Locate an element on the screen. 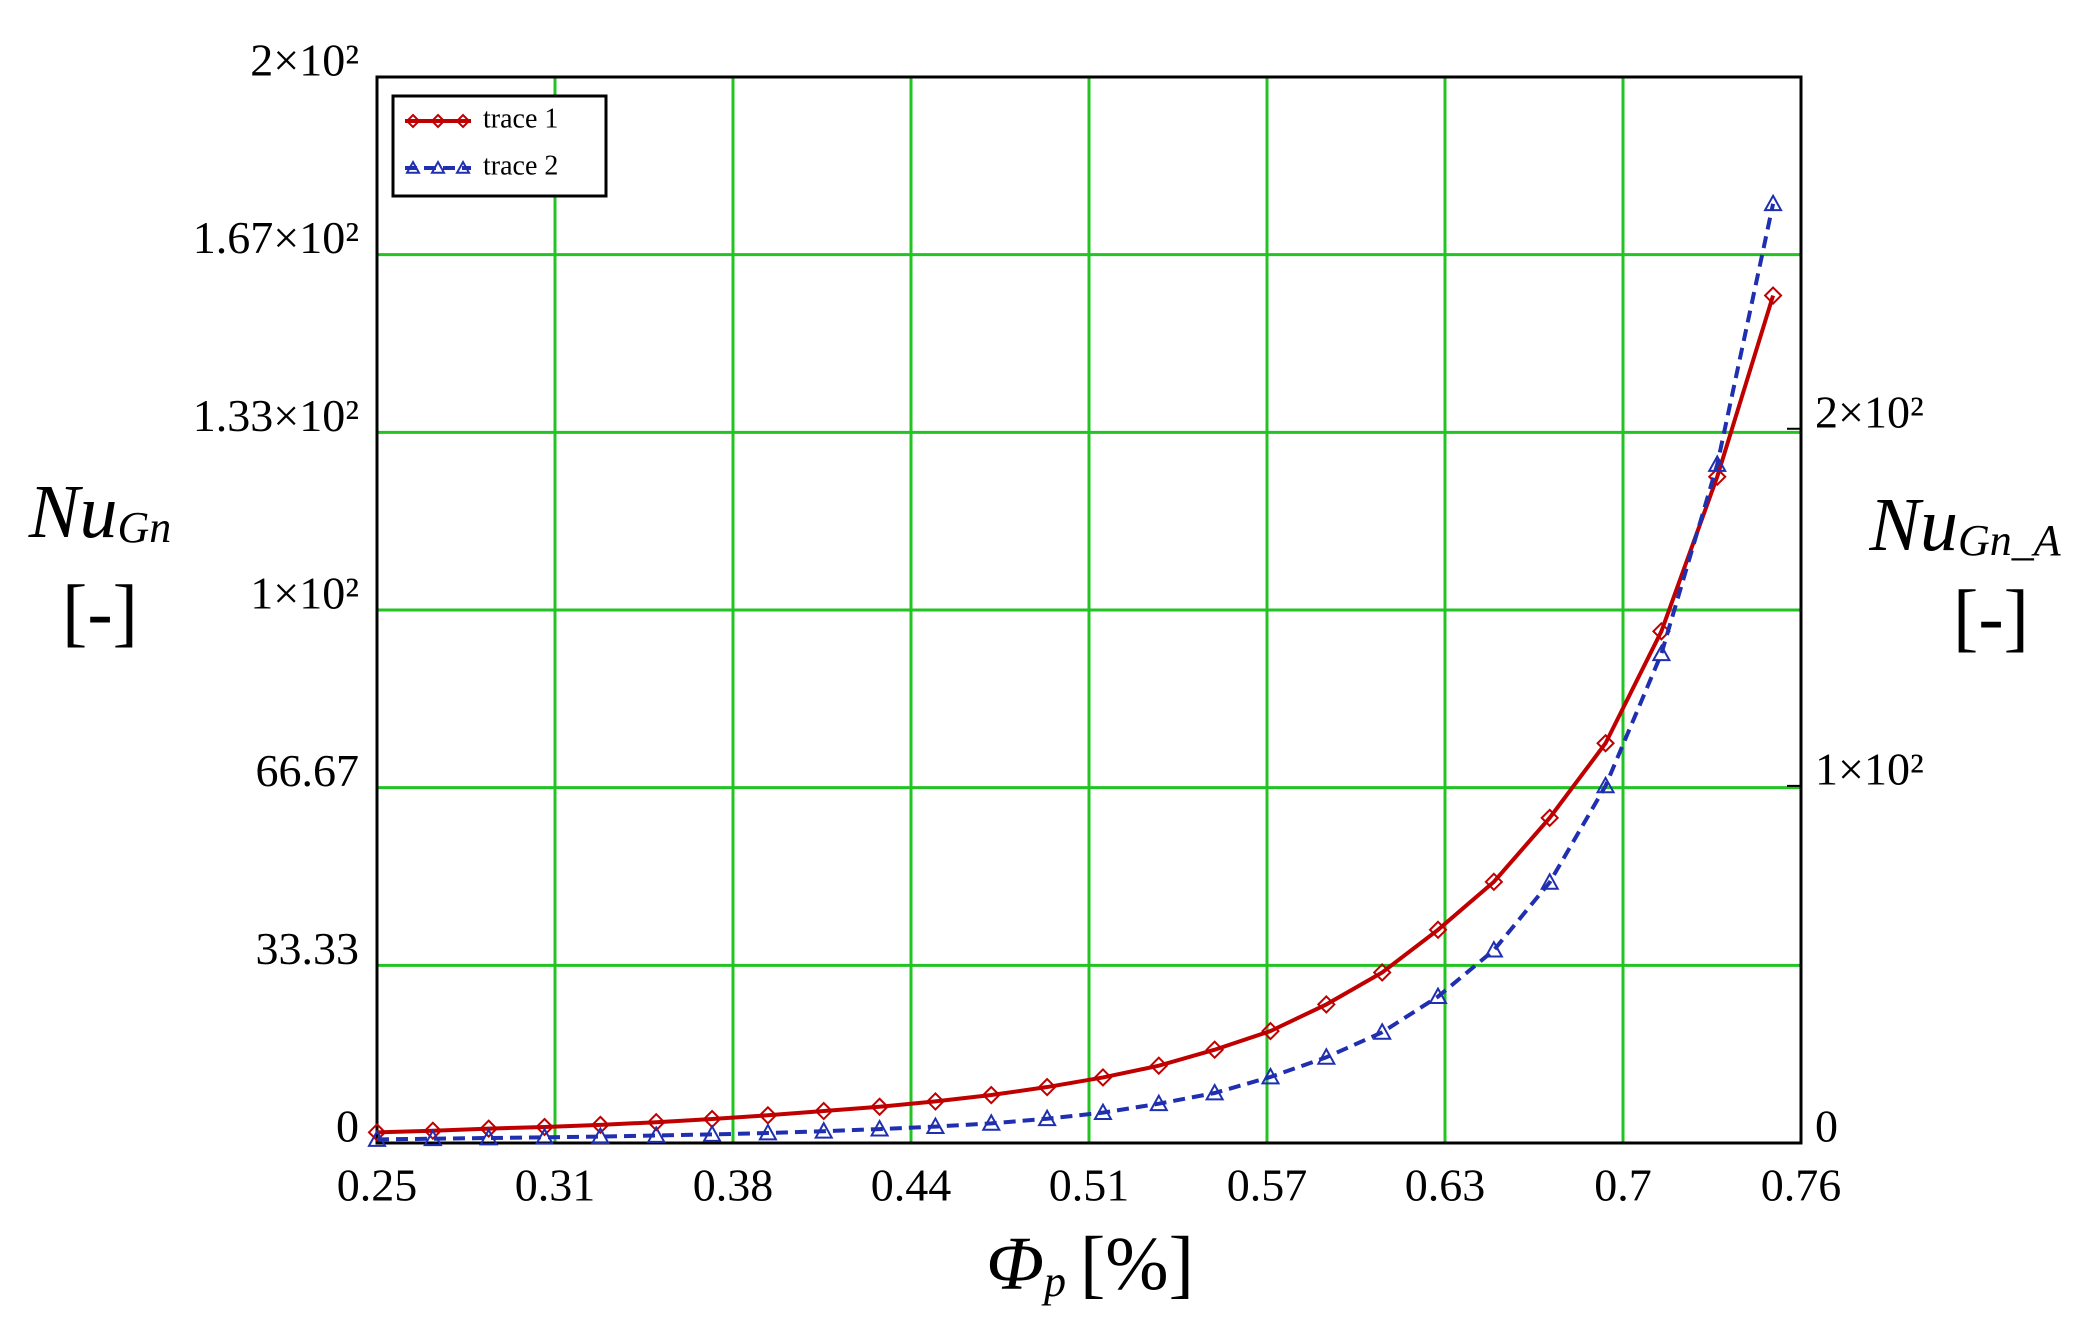 Image resolution: width=2089 pixels, height=1326 pixels. y-label: Nu is located at coordinates (73, 512).